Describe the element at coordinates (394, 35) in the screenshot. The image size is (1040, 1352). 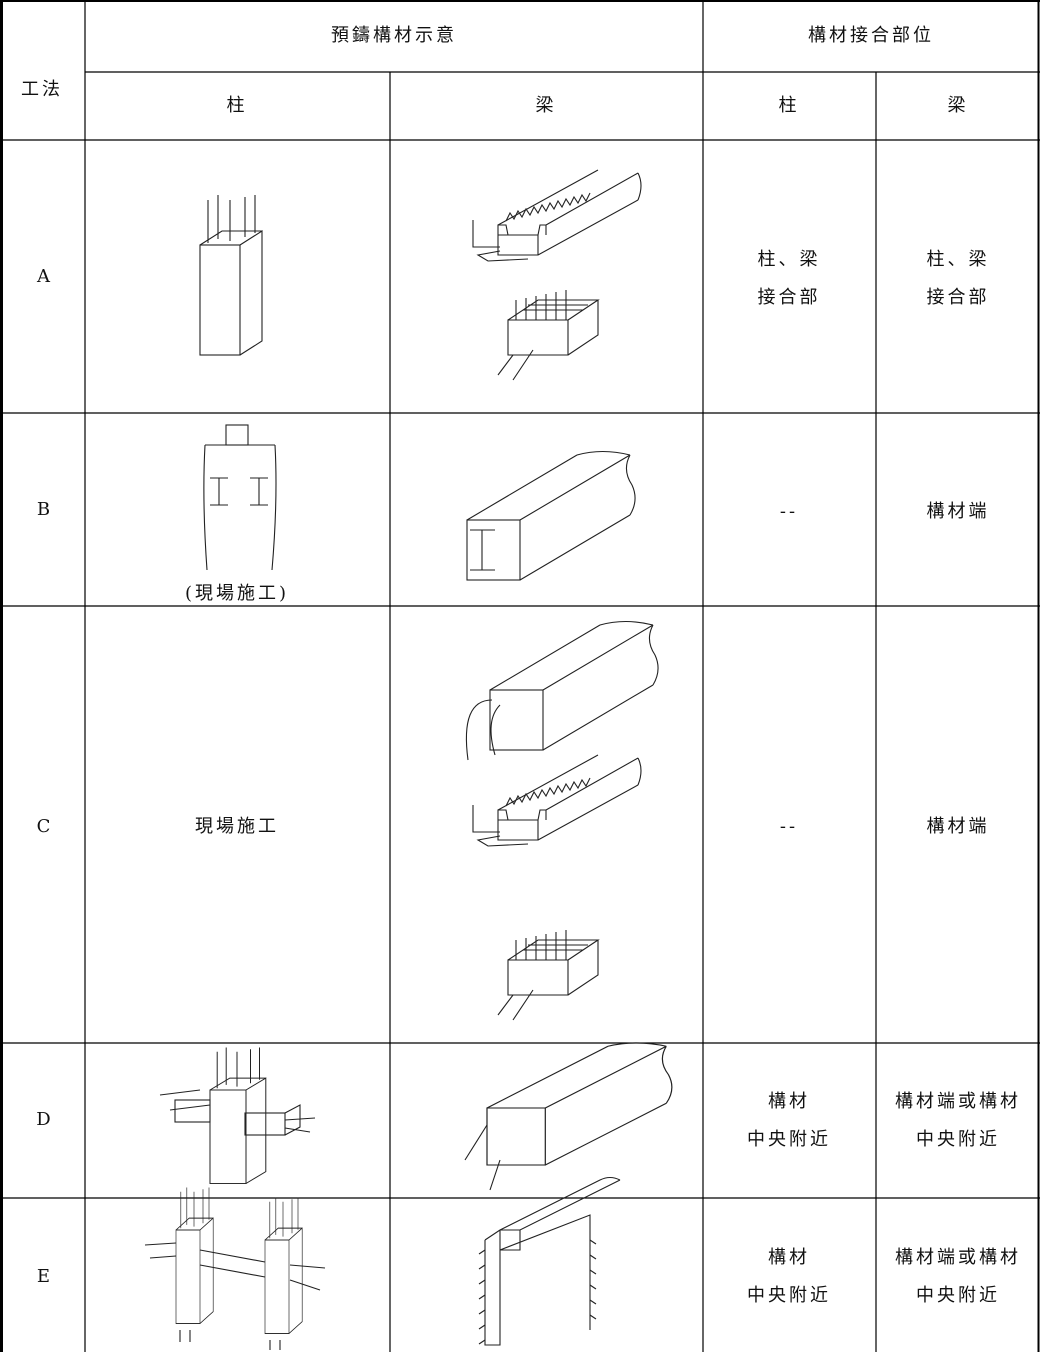
I see `header-precast: 預鑄構材示意` at that location.